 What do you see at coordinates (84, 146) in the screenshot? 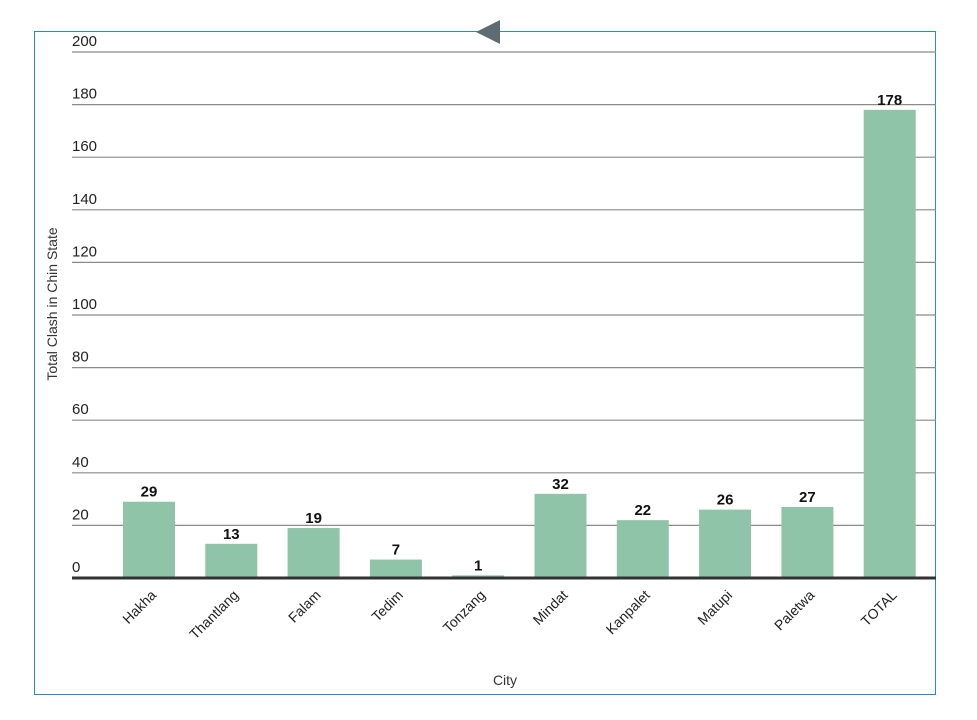
I see `y-tick-label: 160` at bounding box center [84, 146].